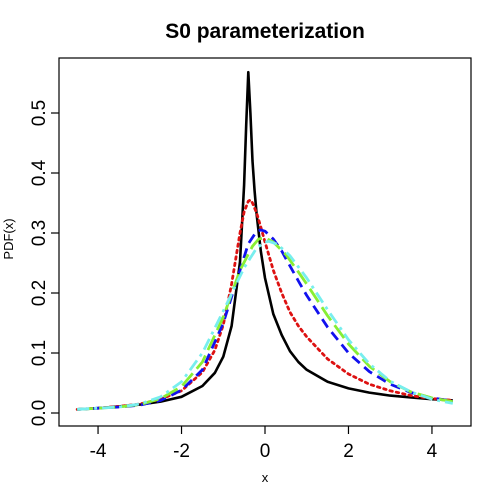  I want to click on x-axis: -4 -2 0 2 4, so click(264, 444).